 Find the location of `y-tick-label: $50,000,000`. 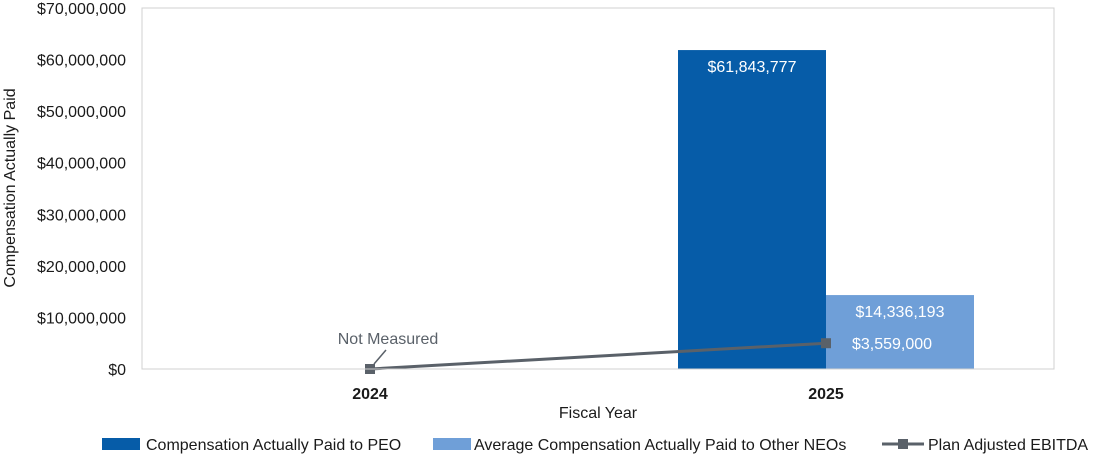

y-tick-label: $50,000,000 is located at coordinates (81, 112).